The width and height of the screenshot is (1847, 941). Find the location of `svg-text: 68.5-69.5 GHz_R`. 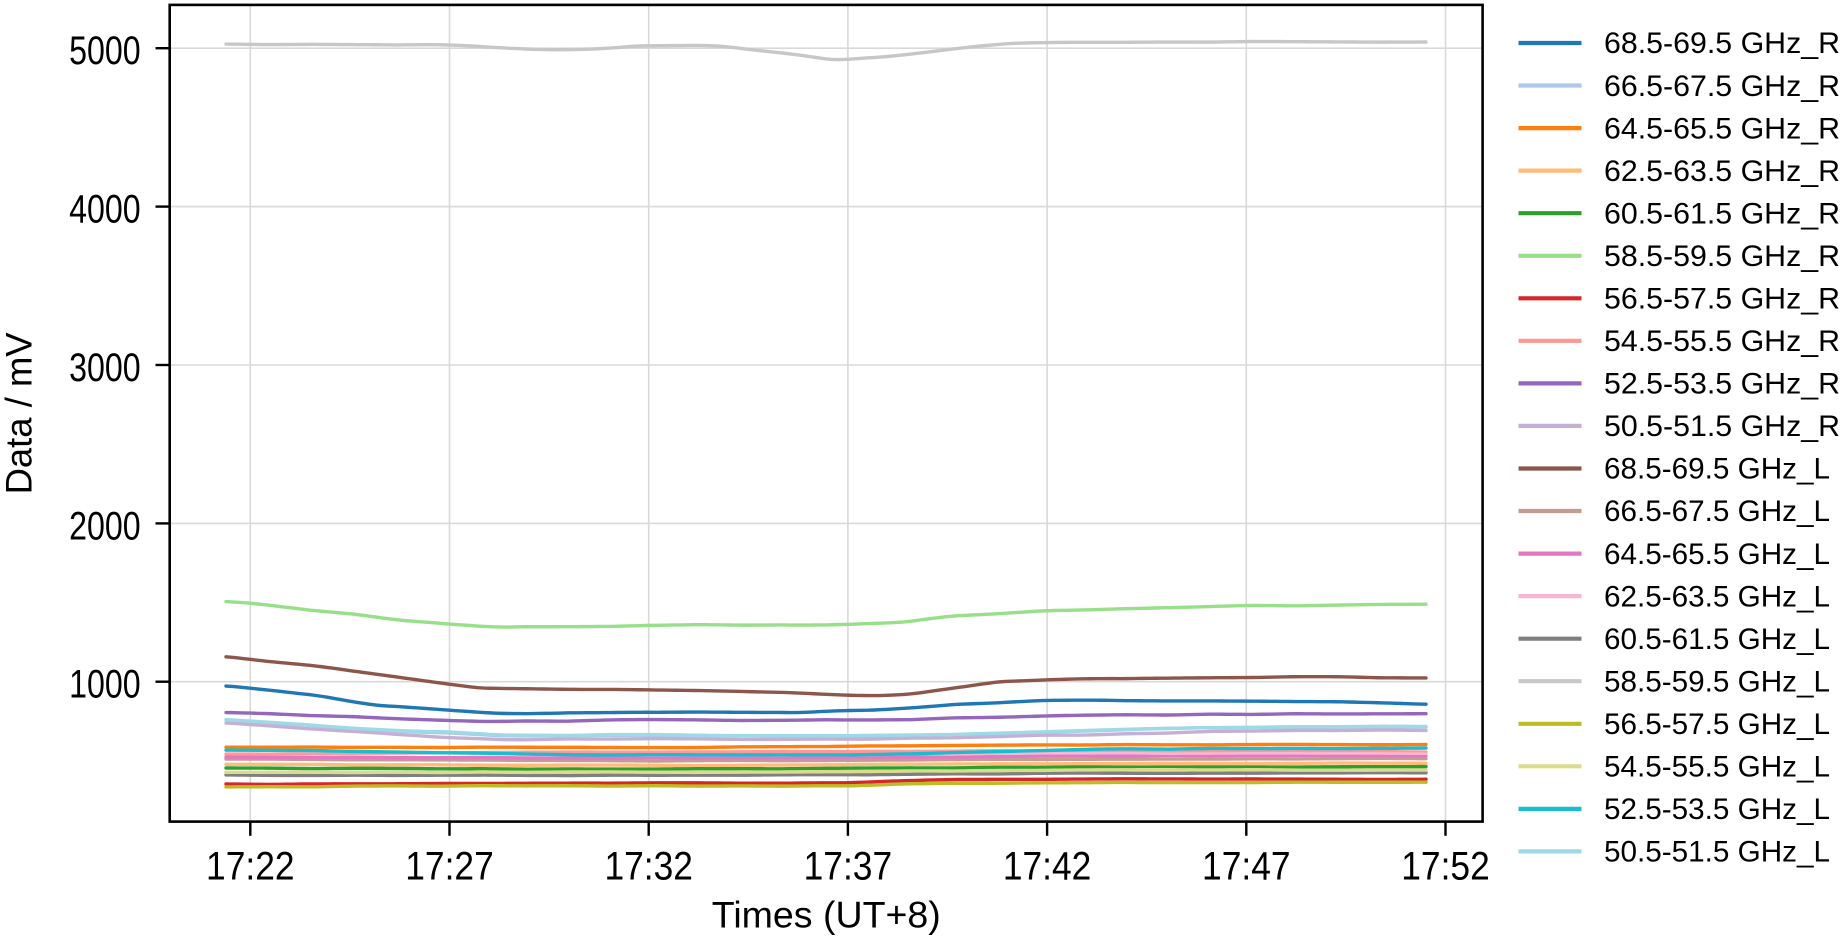

svg-text: 68.5-69.5 GHz_R is located at coordinates (1722, 43).